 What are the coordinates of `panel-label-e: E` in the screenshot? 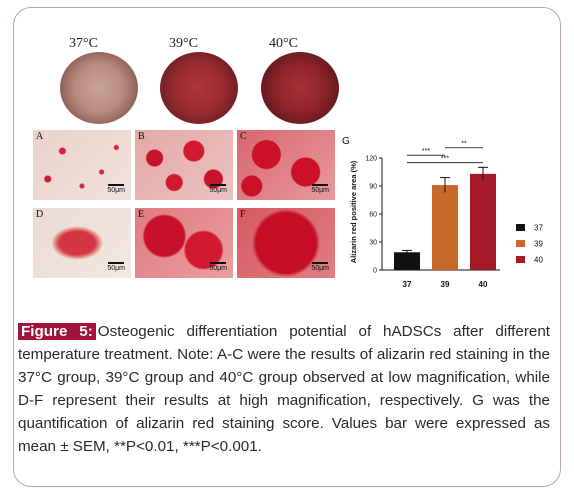 It's located at (141, 214).